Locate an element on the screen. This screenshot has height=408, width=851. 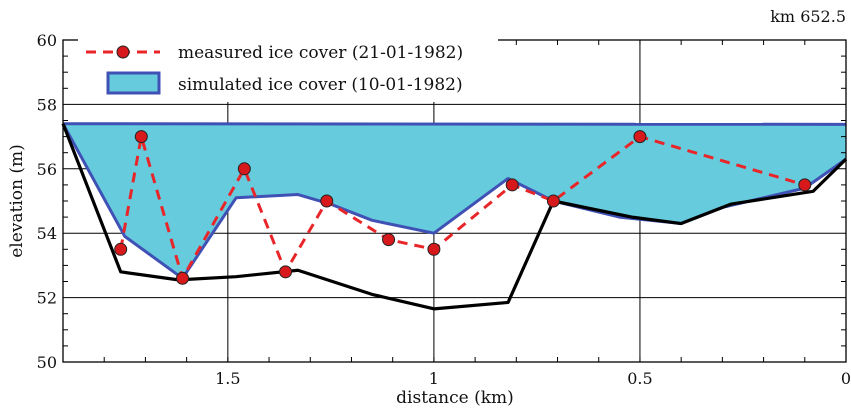
legend-simulated-swatch is located at coordinates (133, 83).